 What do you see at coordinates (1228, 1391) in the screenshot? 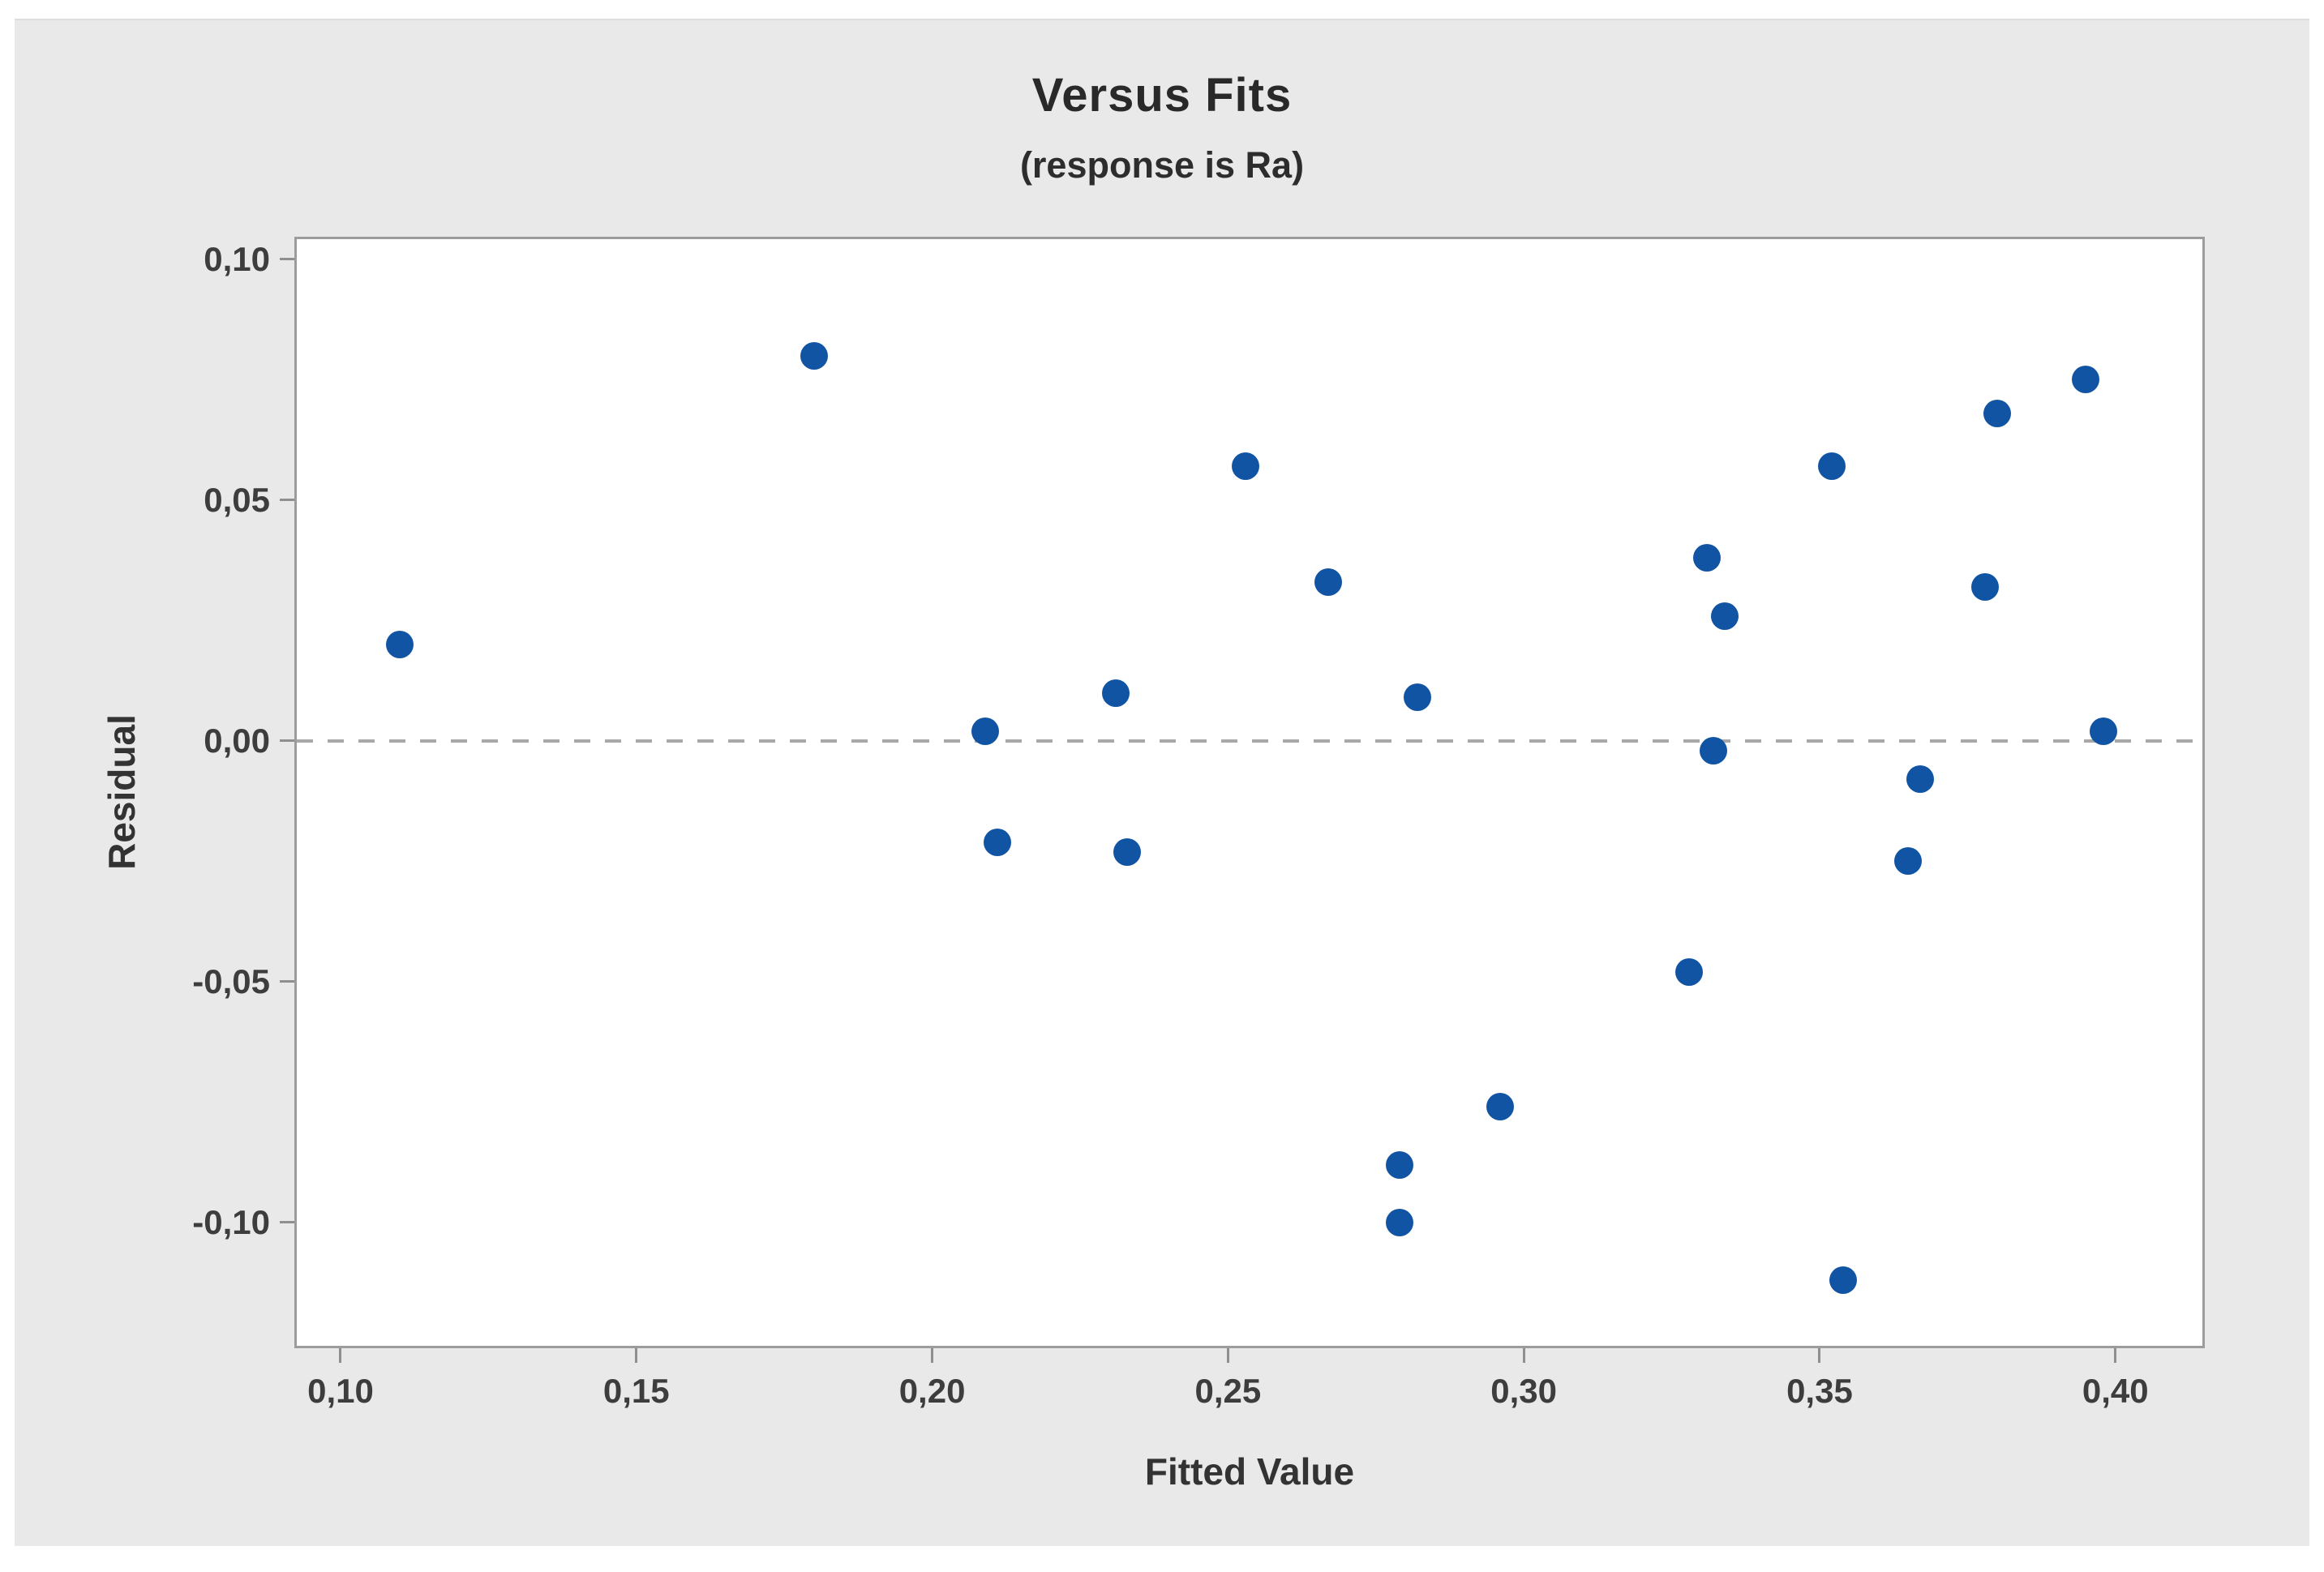
I see `x-tick-label: 0,25` at bounding box center [1228, 1391].